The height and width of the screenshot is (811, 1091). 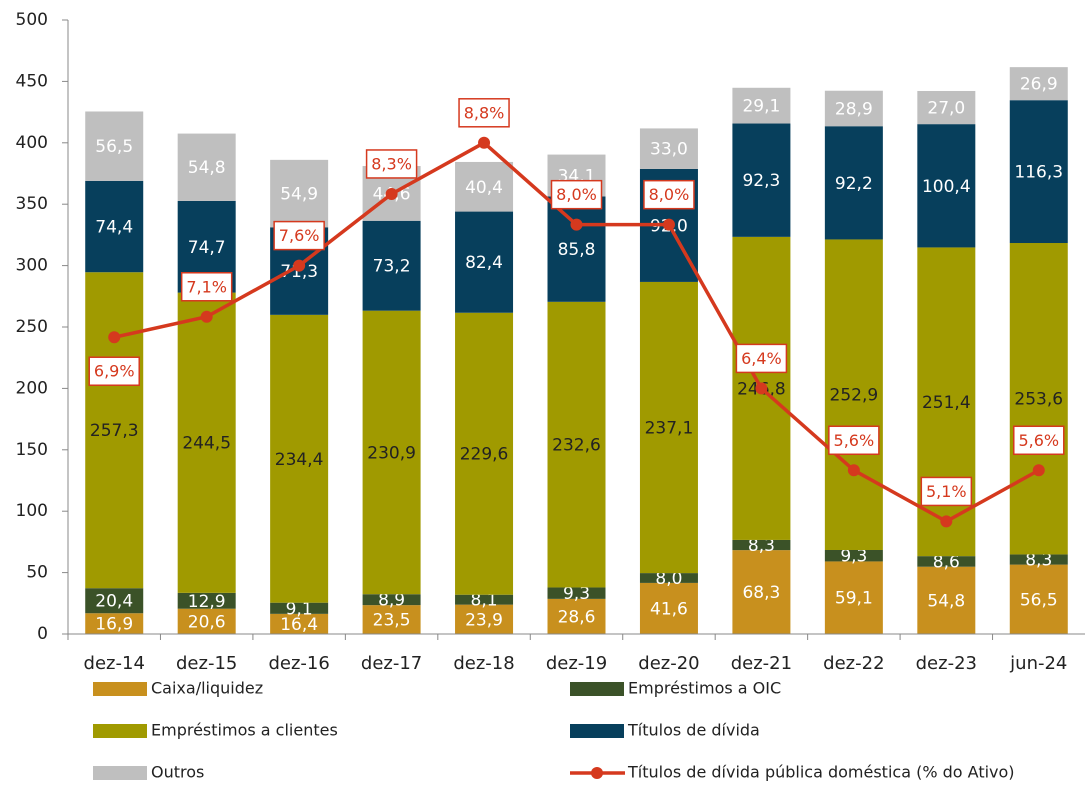 What do you see at coordinates (946, 403) in the screenshot?
I see `bar-value-label: 251,4` at bounding box center [946, 403].